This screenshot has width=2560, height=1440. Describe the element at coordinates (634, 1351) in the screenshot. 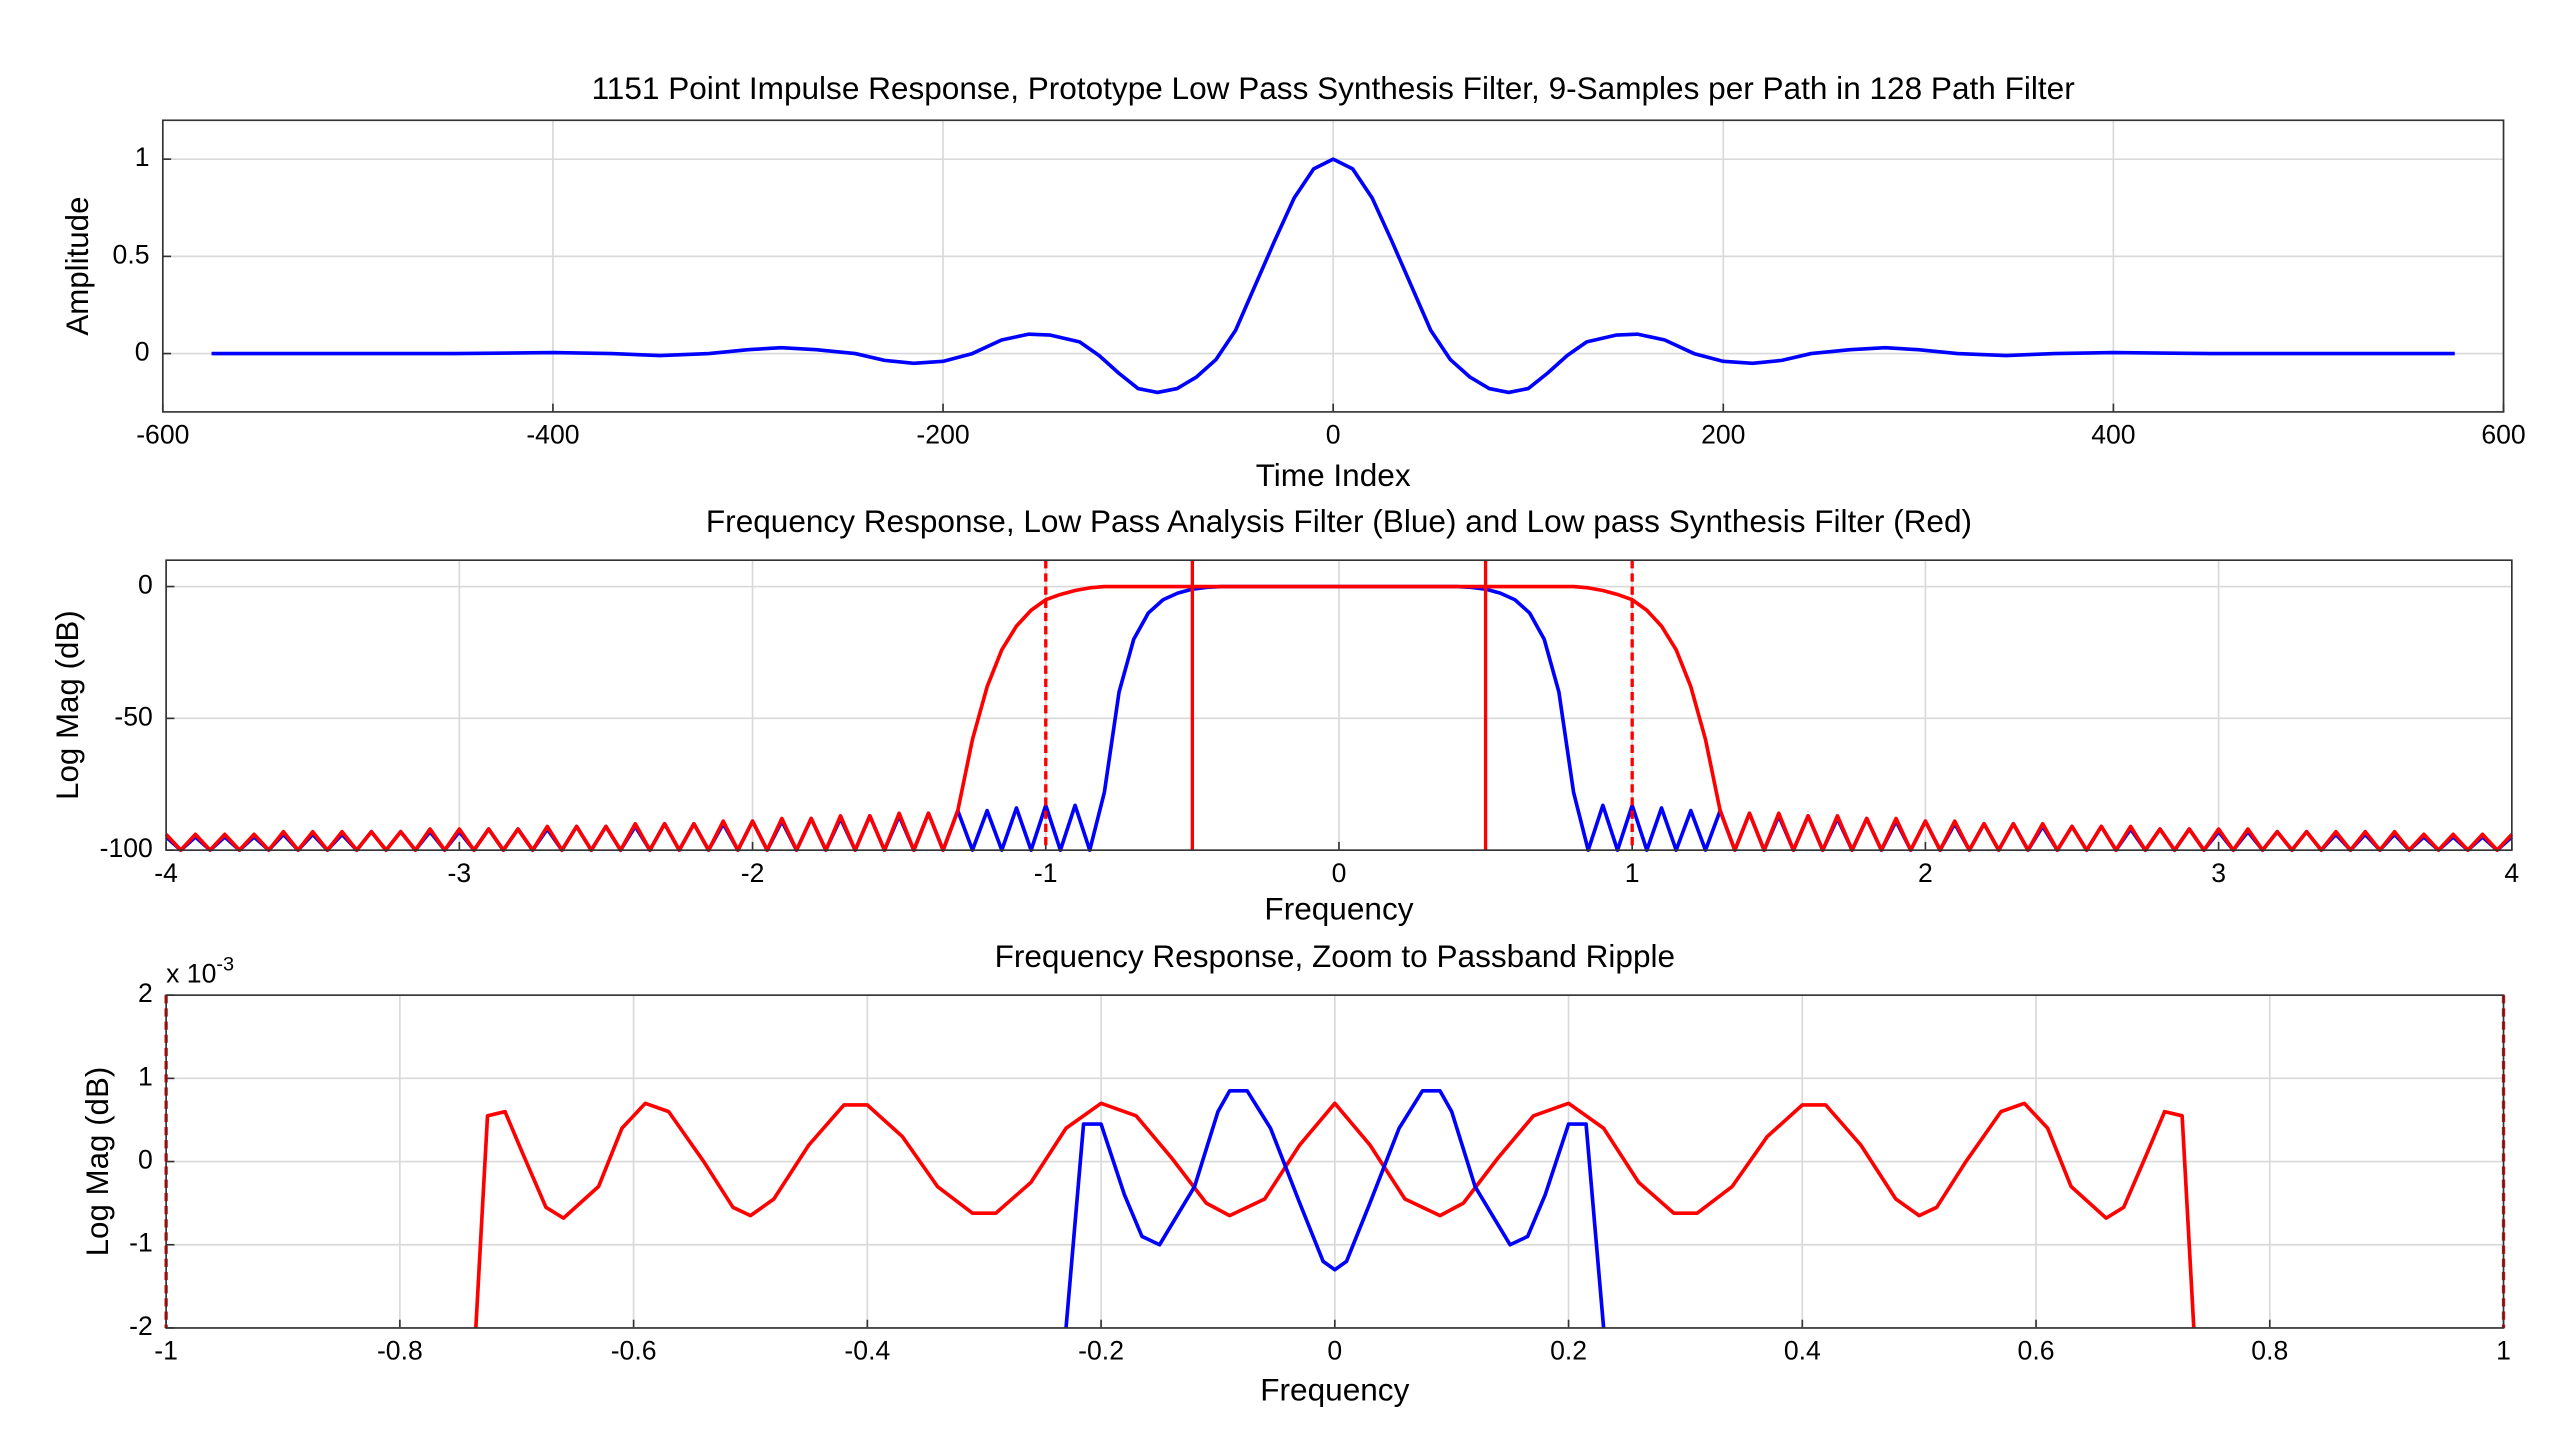

I see `x-tick-label: -0.6` at that location.